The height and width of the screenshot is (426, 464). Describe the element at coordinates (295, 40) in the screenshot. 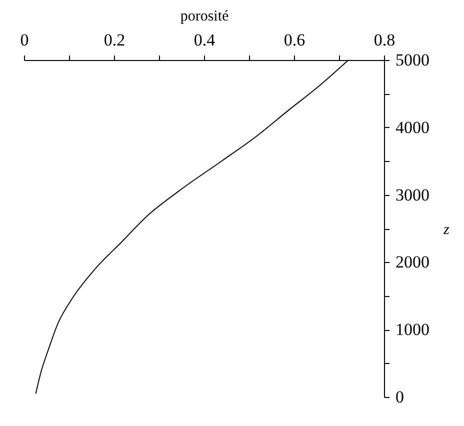

I see `x-tick-label: 0.6` at that location.